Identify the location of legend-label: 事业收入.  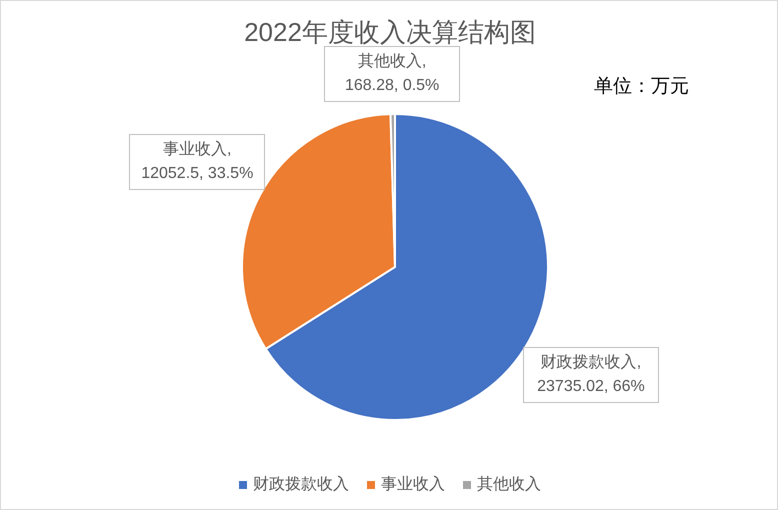
(413, 484).